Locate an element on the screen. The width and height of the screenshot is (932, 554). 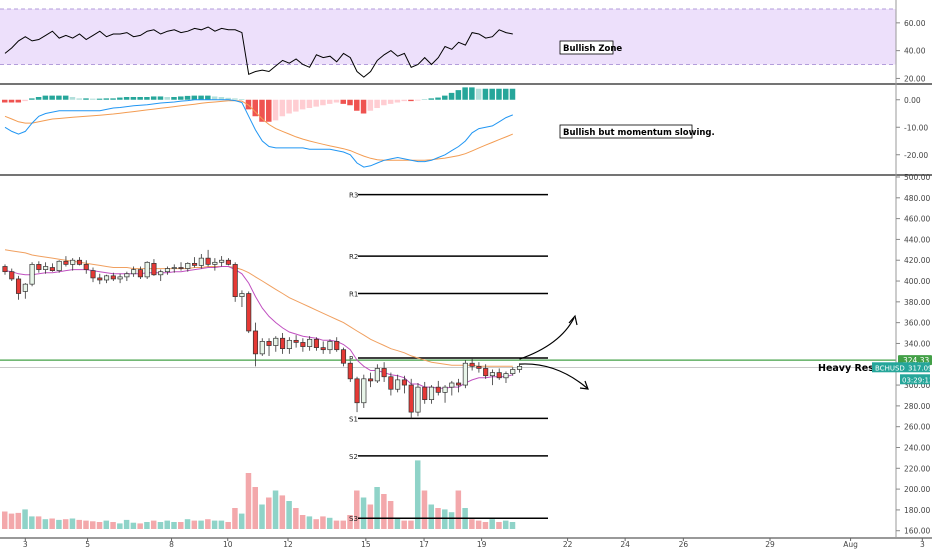
ema-slow-line is located at coordinates (258, 308).